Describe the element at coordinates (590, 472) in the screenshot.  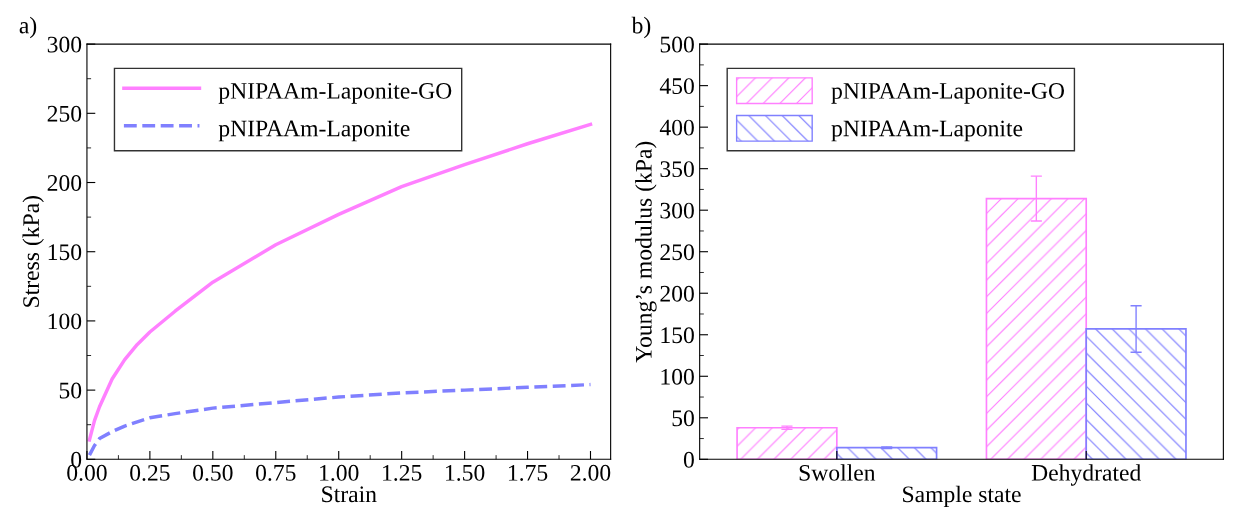
I see `x-tick-label: 2.00` at that location.